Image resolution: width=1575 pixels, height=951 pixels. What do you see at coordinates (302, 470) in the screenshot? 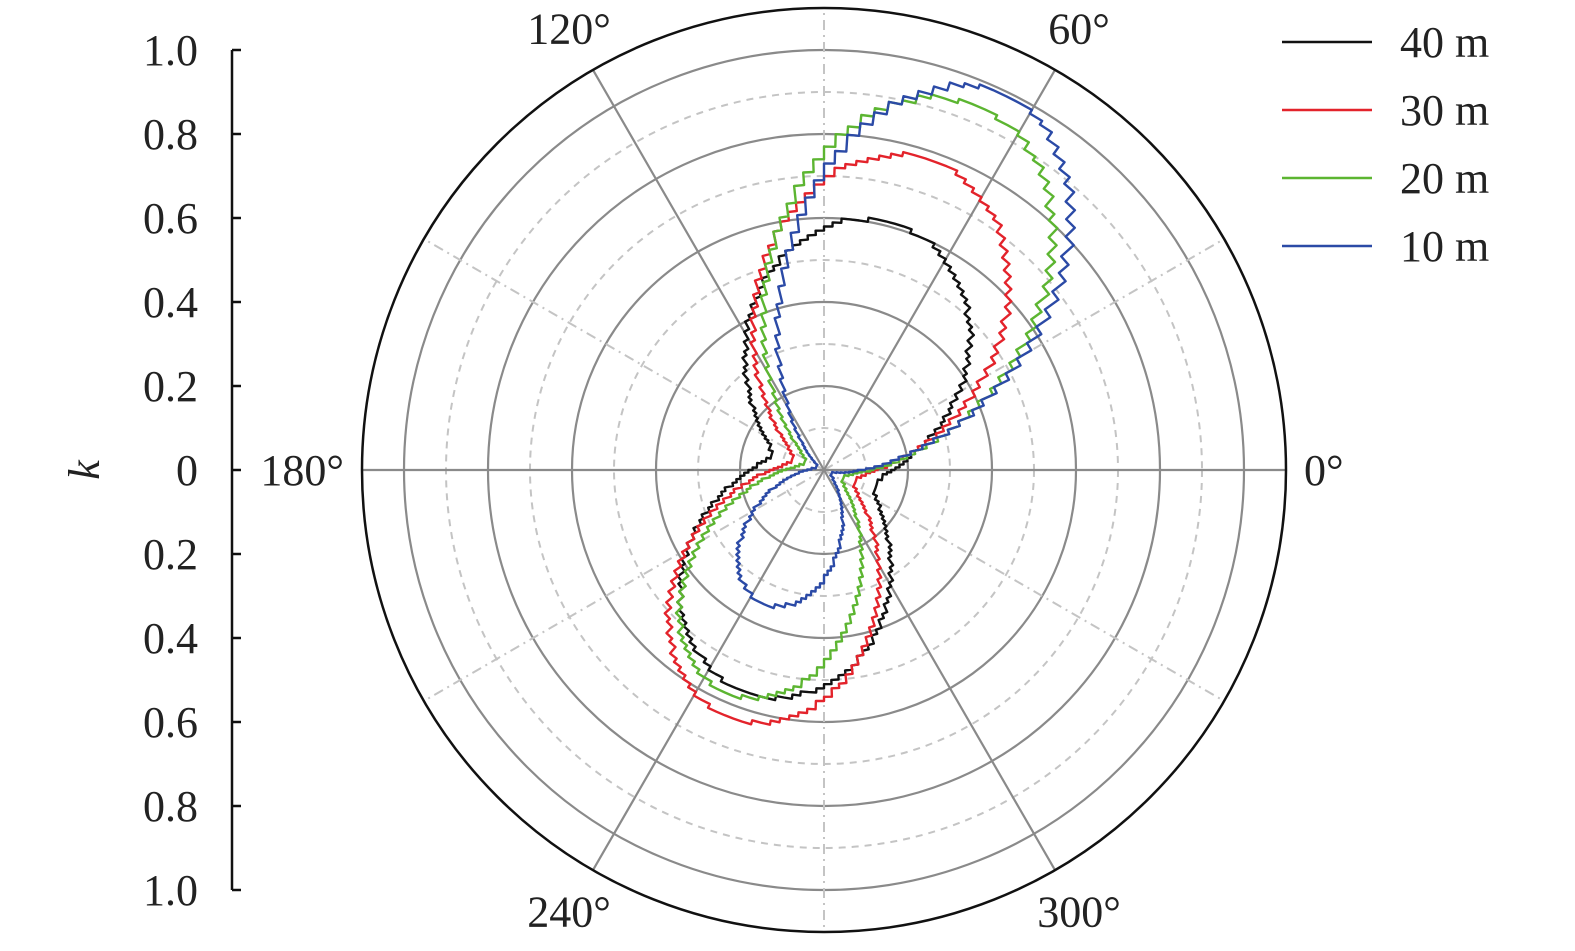
I see `angle-label: 180°` at bounding box center [302, 470].